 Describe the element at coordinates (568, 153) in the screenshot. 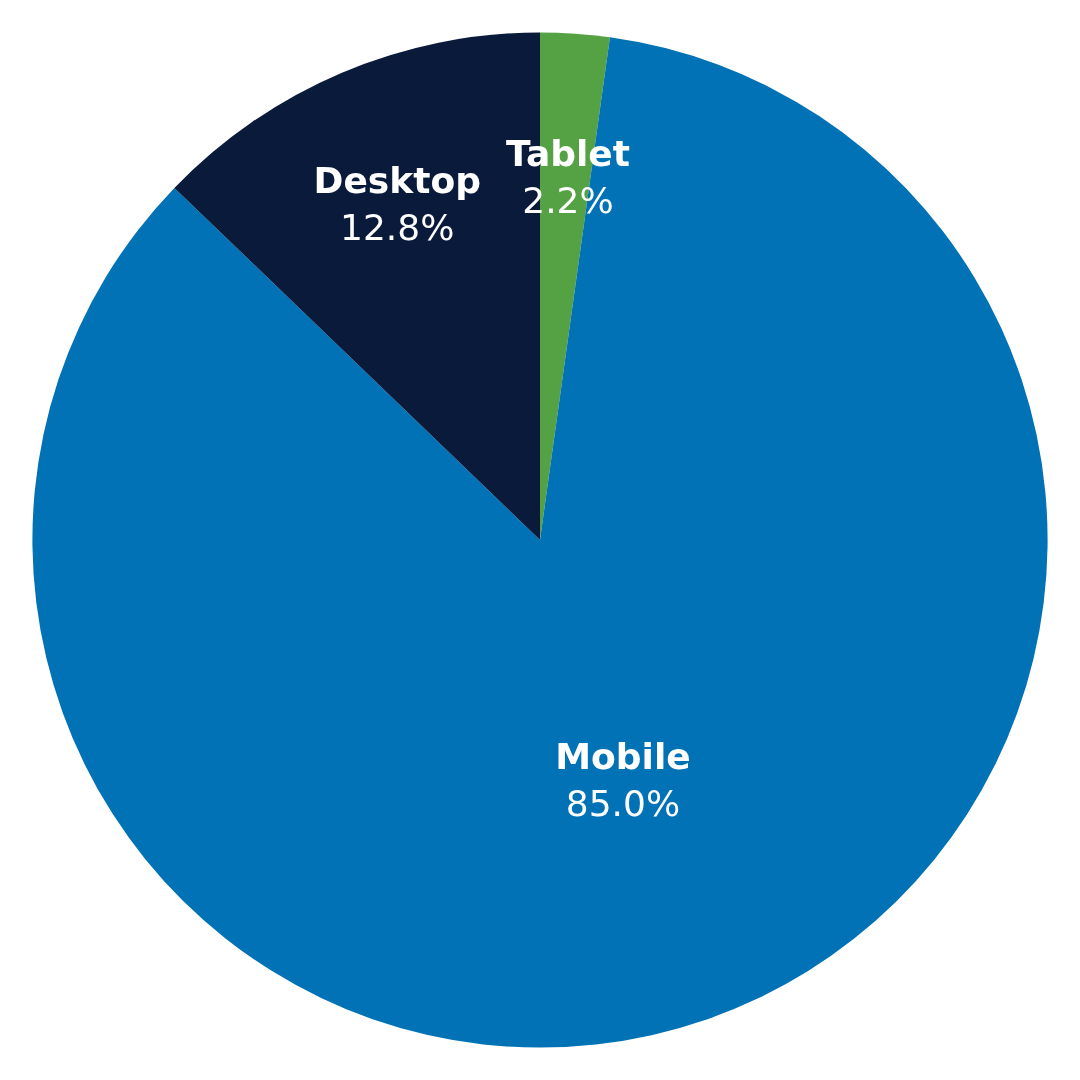

I see `slice-label: Tablet` at that location.